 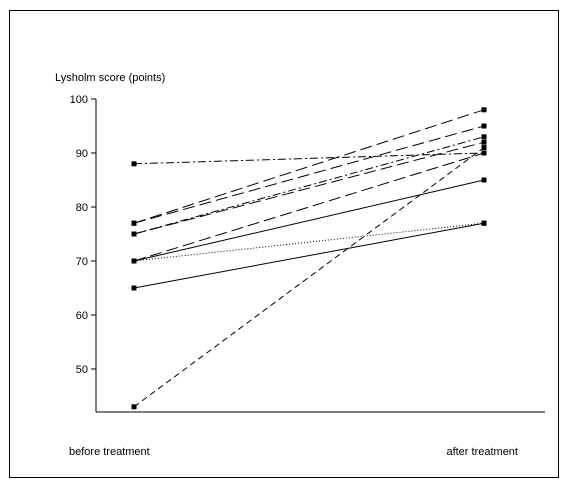 What do you see at coordinates (82, 208) in the screenshot?
I see `y-tick-label: 80` at bounding box center [82, 208].